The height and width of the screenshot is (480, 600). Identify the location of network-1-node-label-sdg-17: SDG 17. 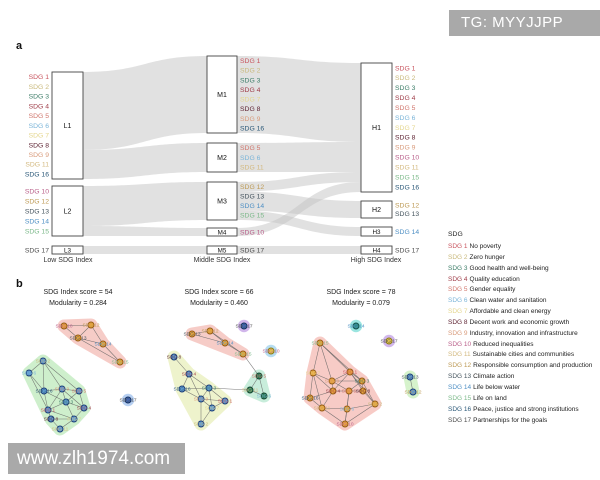
(243, 327).